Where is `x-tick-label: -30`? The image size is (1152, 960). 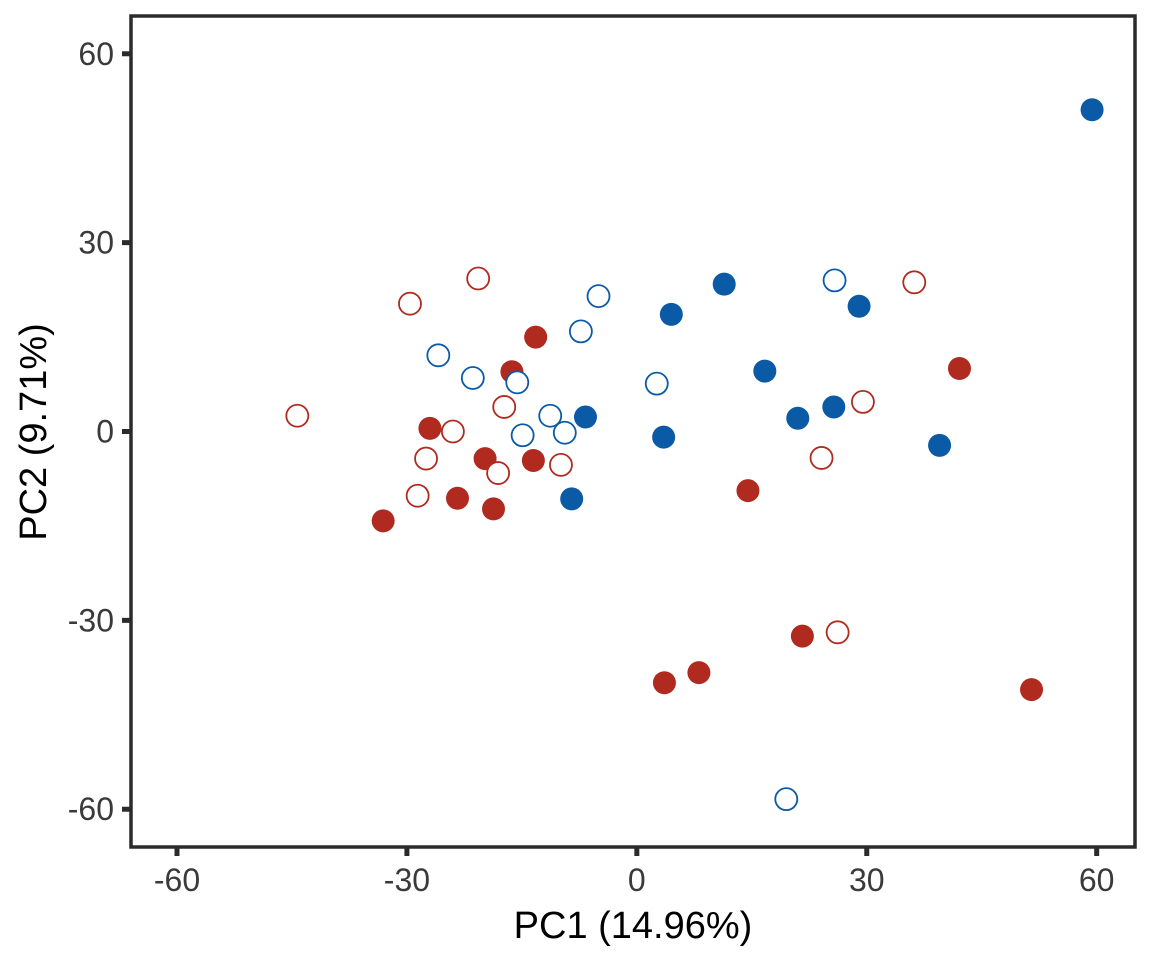
x-tick-label: -30 is located at coordinates (407, 880).